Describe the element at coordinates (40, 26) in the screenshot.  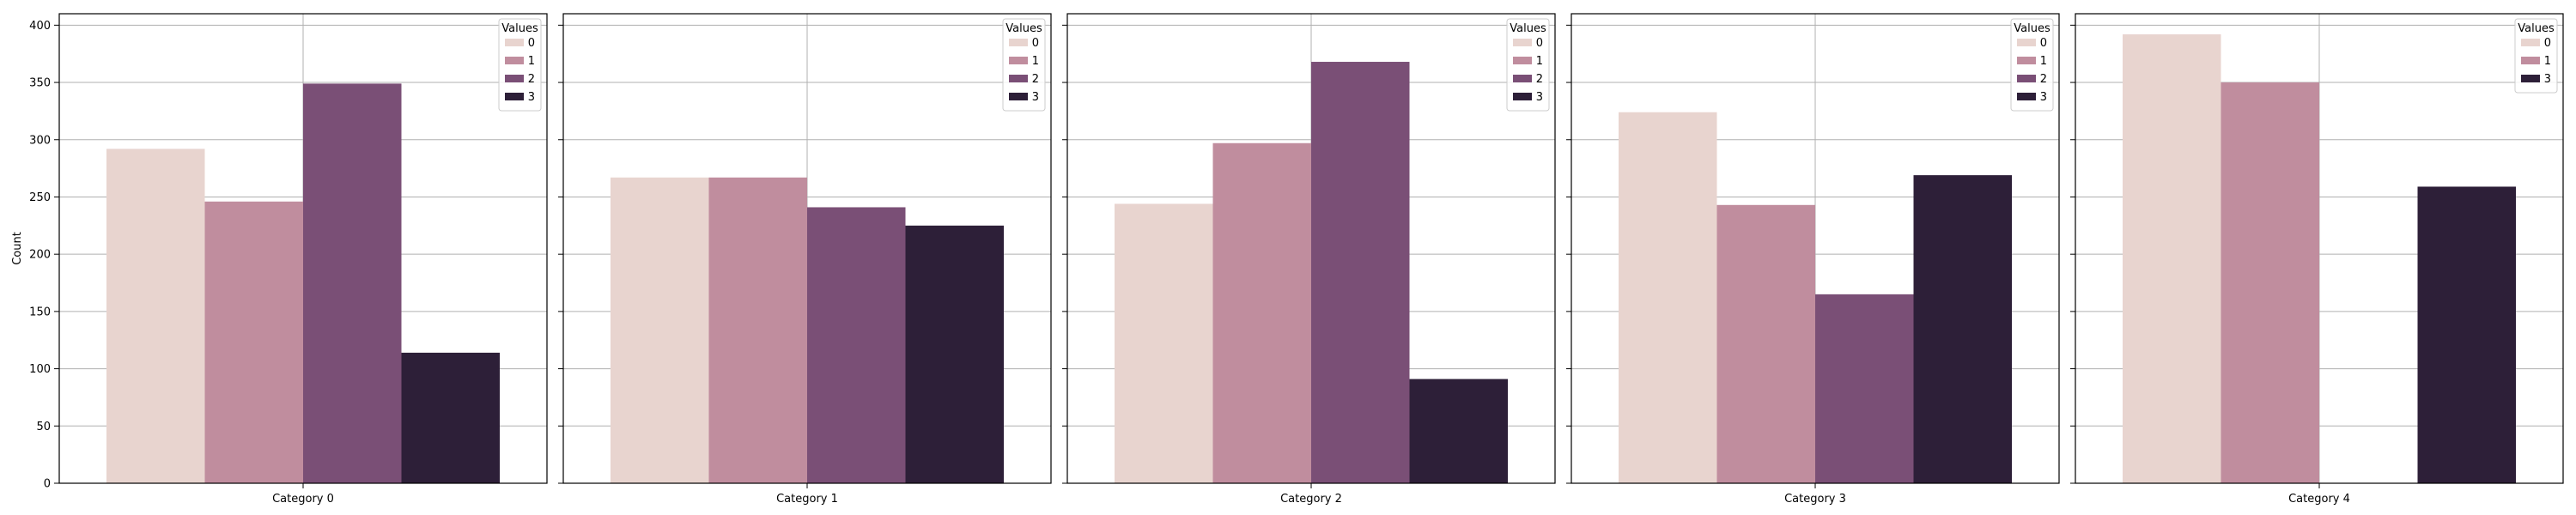
I see `y-tick-label: 400` at that location.